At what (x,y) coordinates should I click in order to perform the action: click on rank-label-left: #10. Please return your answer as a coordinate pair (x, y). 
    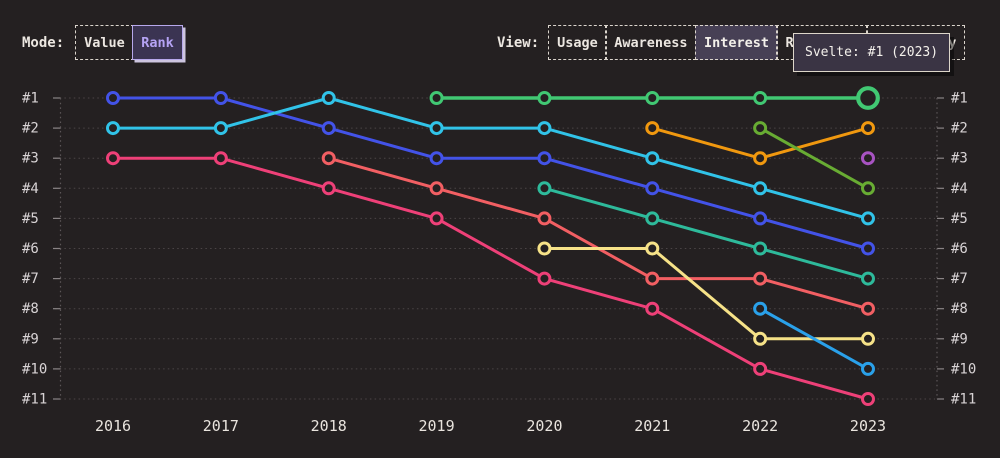
    Looking at the image, I should click on (34, 369).